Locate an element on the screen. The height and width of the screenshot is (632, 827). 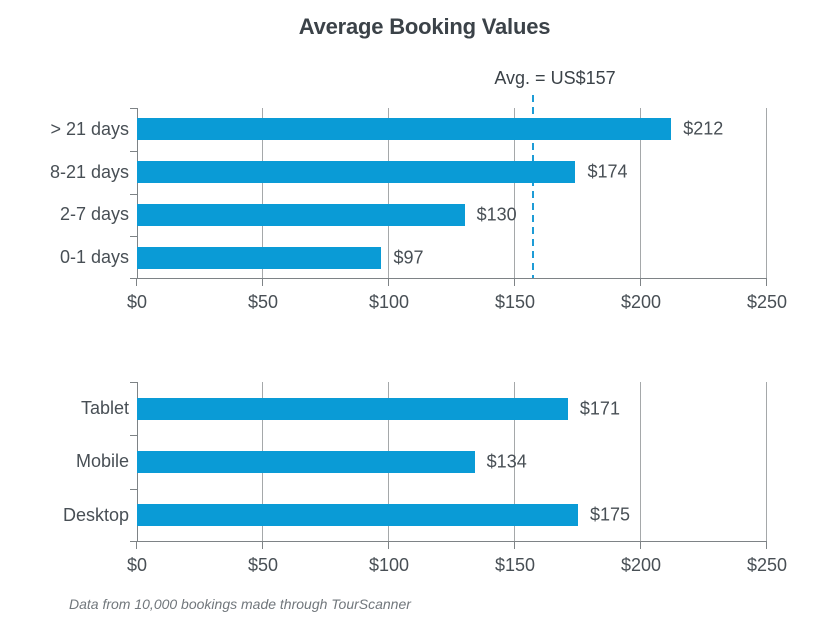
bar-row: $175 is located at coordinates (452, 515).